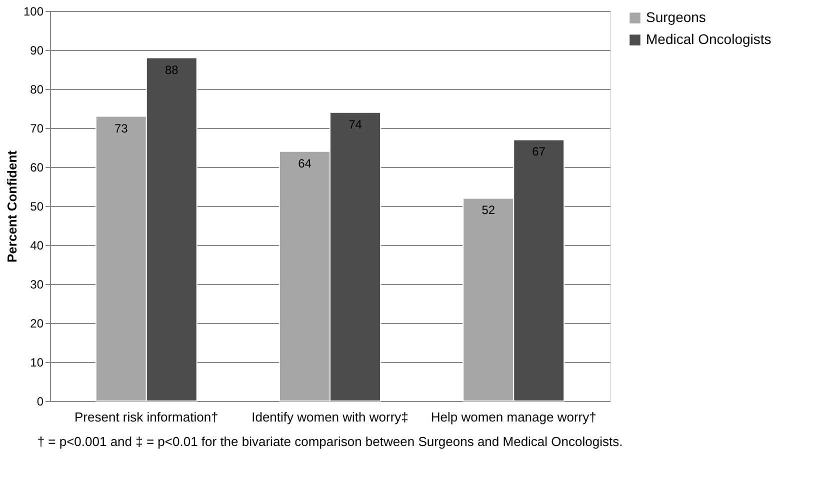 The image size is (840, 490). What do you see at coordinates (330, 441) in the screenshot?
I see `text: † = p<0.001 and ‡ = p<0.01 for the bivariate comparison between Surgeons and Medical Oncologists.` at bounding box center [330, 441].